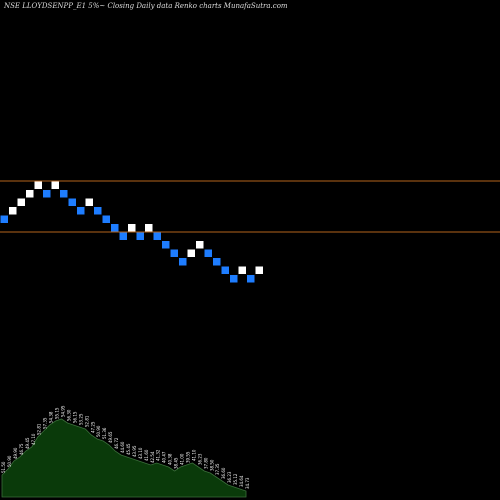 The width and height of the screenshot is (500, 500). I want to click on volume-label: 40.47, so click(164, 457).